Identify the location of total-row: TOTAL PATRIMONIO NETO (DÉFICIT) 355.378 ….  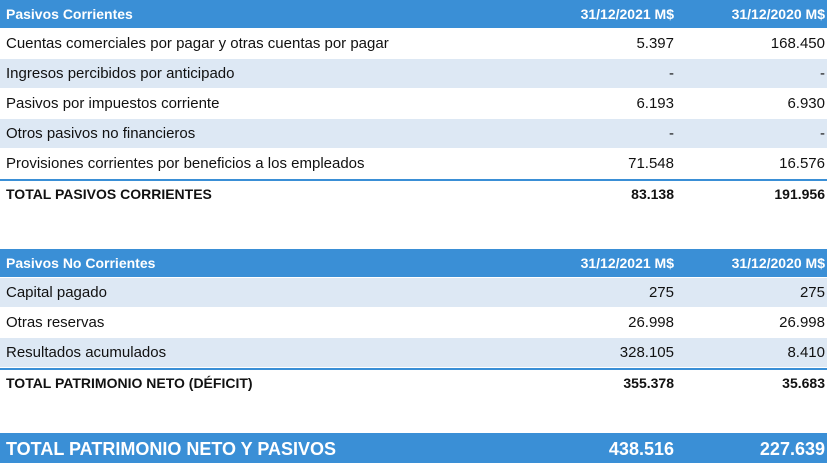
(413, 383).